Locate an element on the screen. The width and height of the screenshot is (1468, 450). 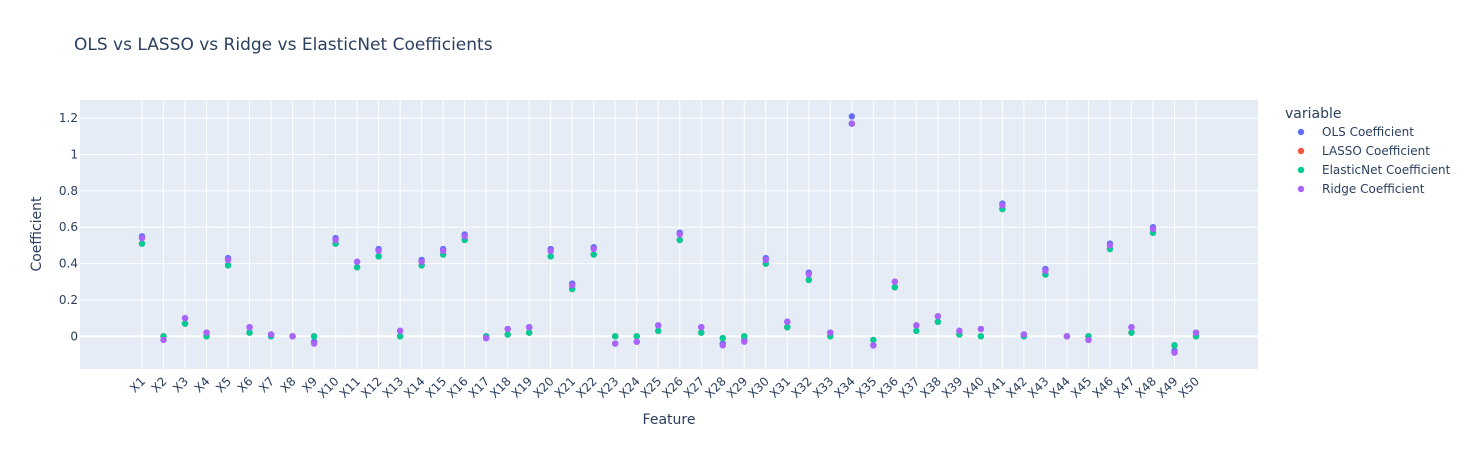
y-axis-ticks: 0 0.2 0.4 0.6 0.8 1 1.2 is located at coordinates (68, 227).